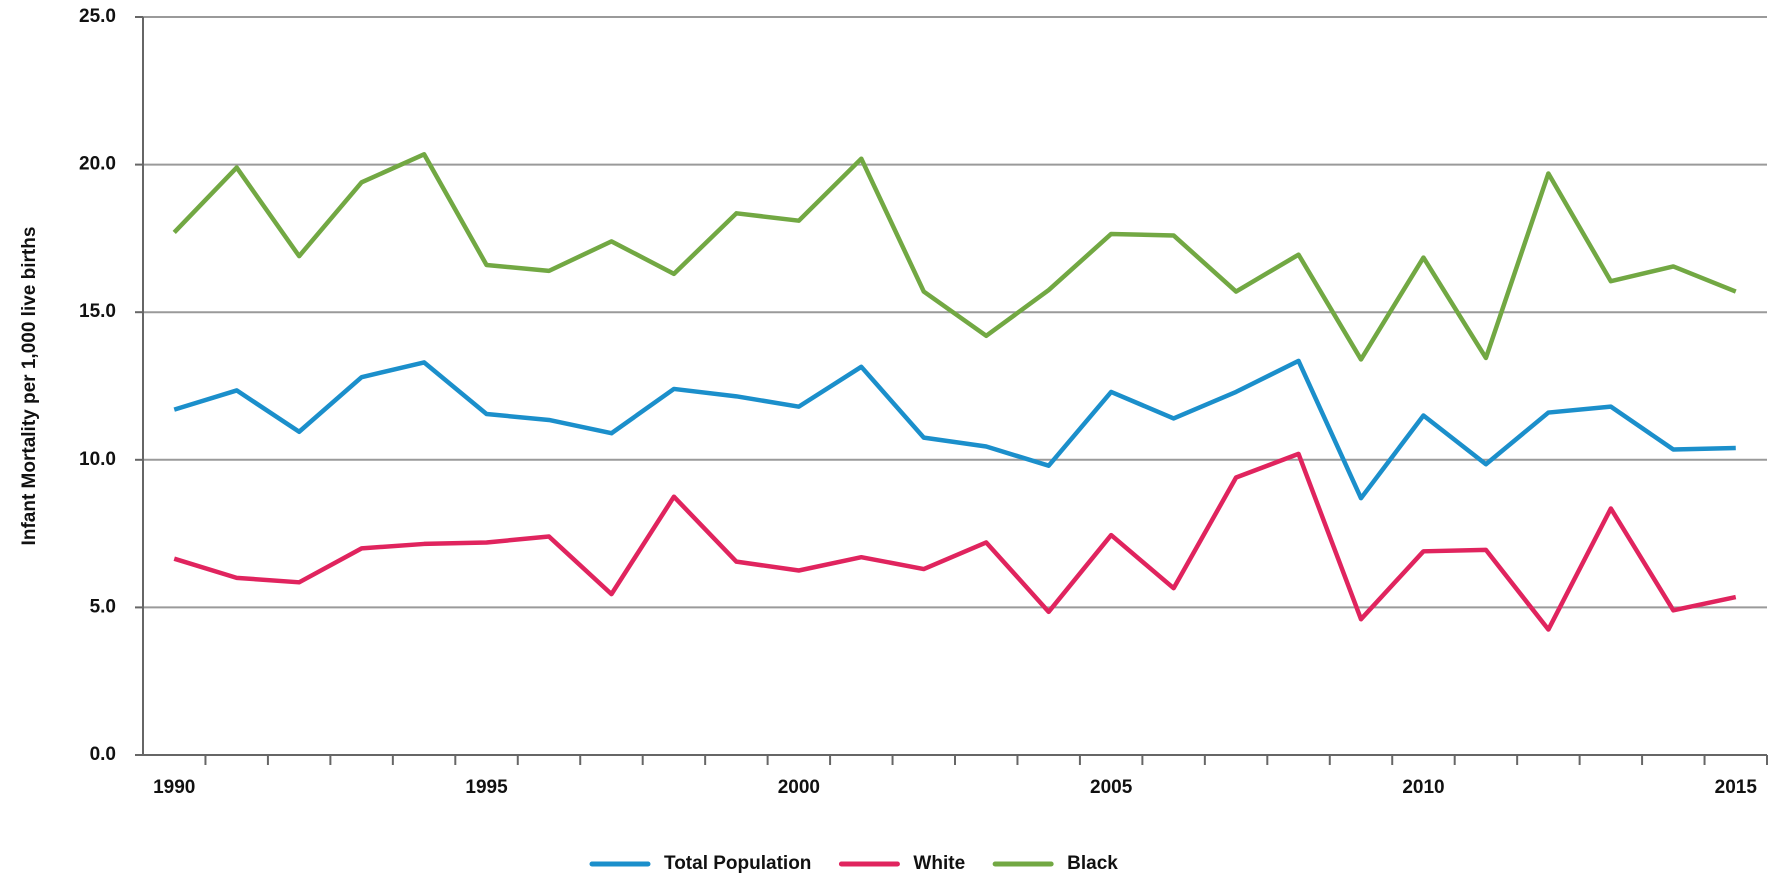  Describe the element at coordinates (1092, 863) in the screenshot. I see `legend-label: Black` at that location.